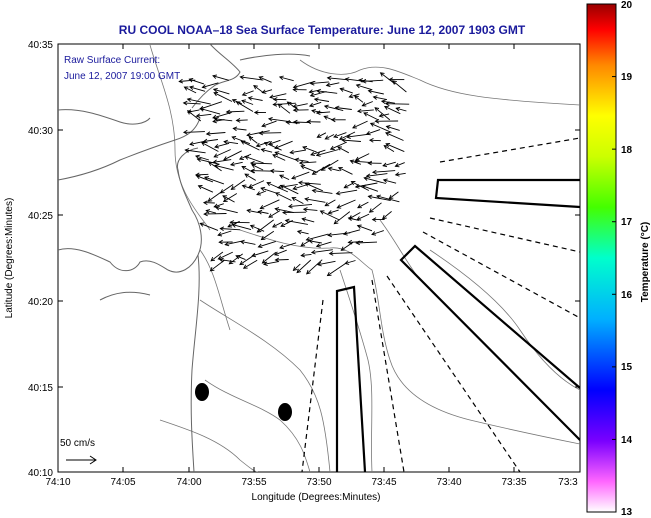  What do you see at coordinates (448, 482) in the screenshot?
I see `x-tick-label: 73:40` at bounding box center [448, 482].